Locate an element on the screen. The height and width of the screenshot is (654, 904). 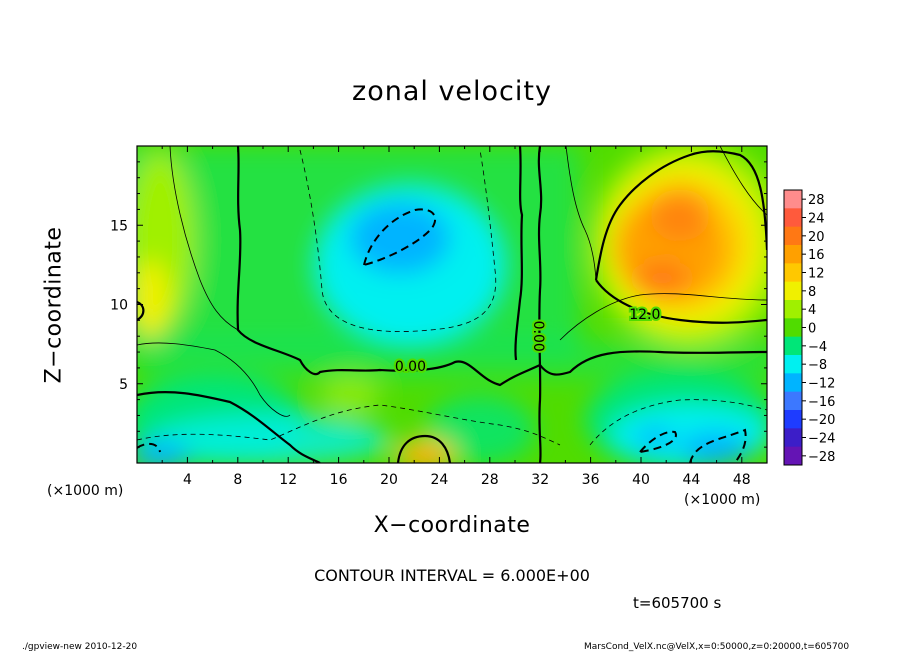
colorbar-label: −8 is located at coordinates (817, 365).